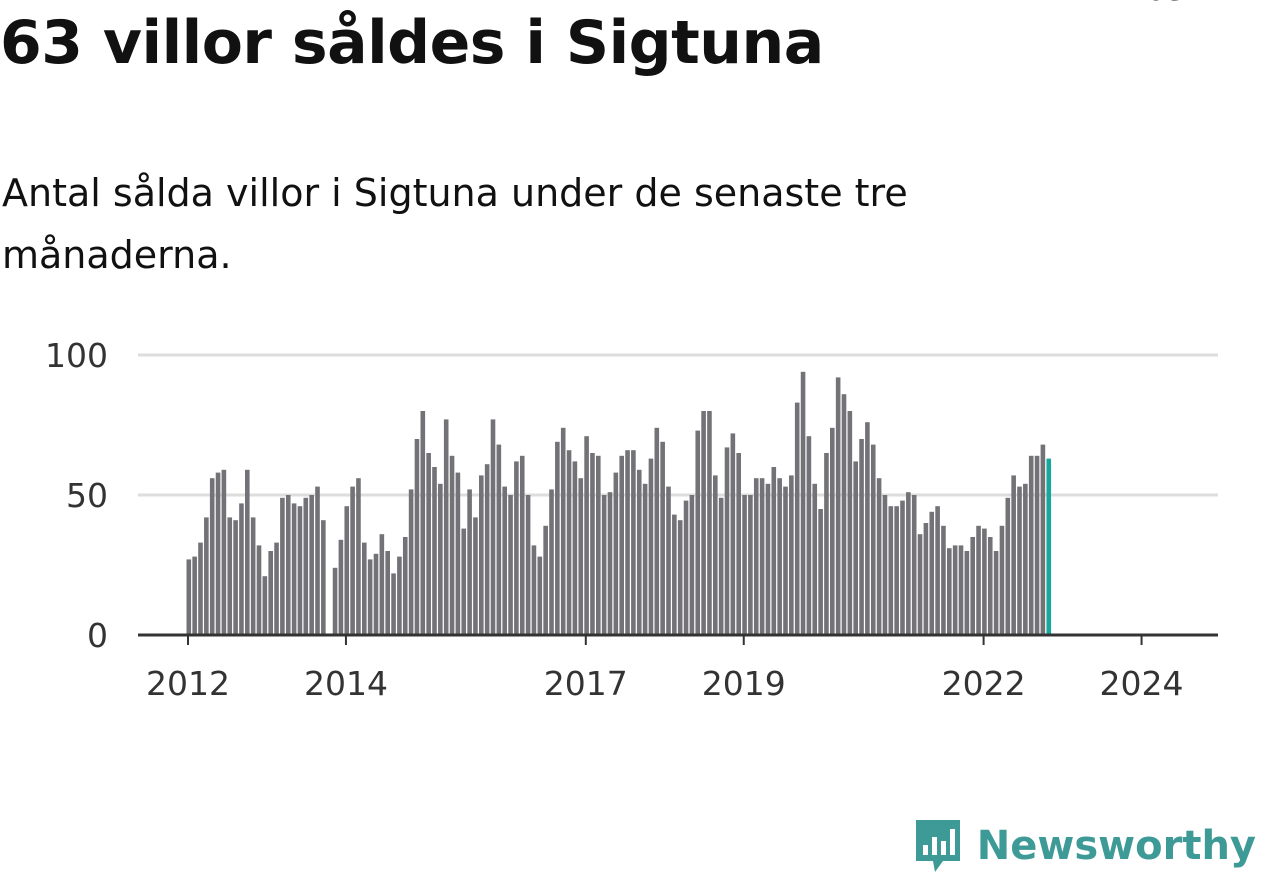 Image resolution: width=1262 pixels, height=879 pixels. What do you see at coordinates (412, 43) in the screenshot?
I see `chart-title: 63 villor såldes i Sigtuna` at bounding box center [412, 43].